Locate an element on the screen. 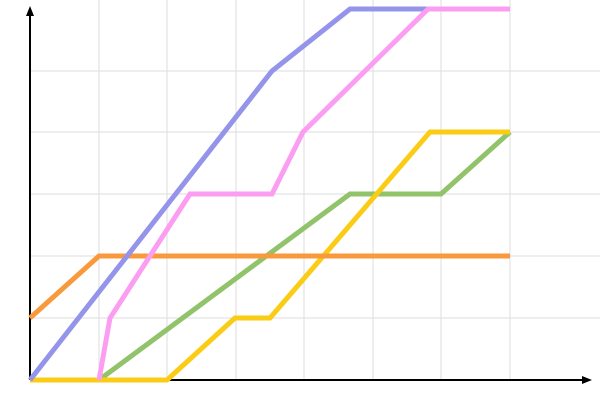 The width and height of the screenshot is (600, 400). series-line-orange is located at coordinates (269, 286).